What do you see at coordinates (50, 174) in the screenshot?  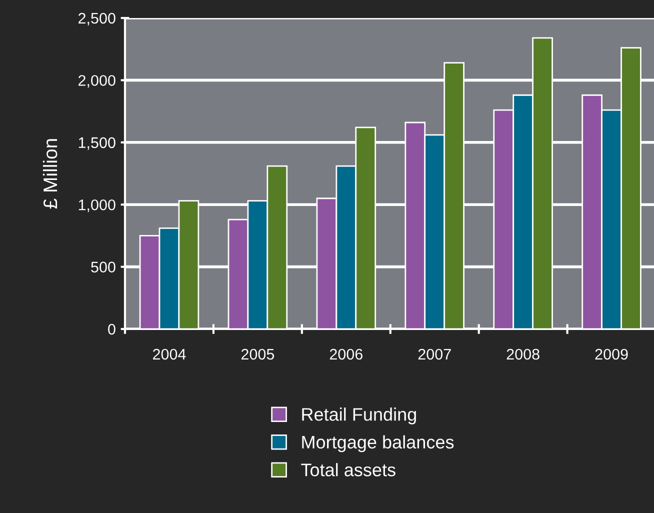 I see `y-axis-title: £ Million` at bounding box center [50, 174].